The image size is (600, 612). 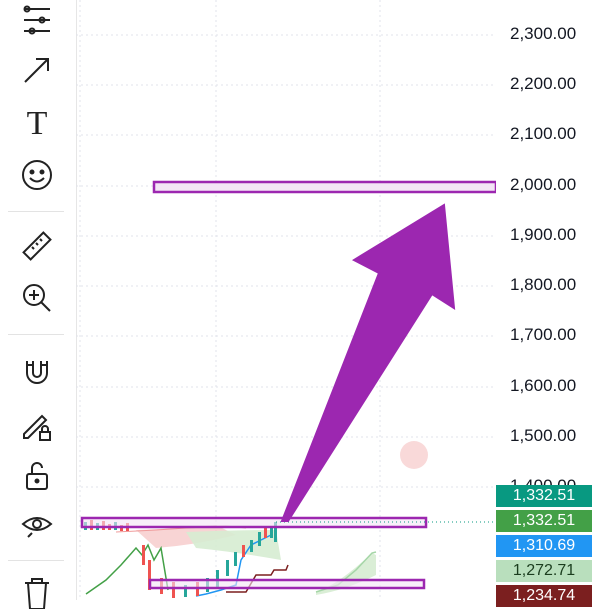 What do you see at coordinates (37, 20) in the screenshot?
I see `multipoint-icon` at bounding box center [37, 20].